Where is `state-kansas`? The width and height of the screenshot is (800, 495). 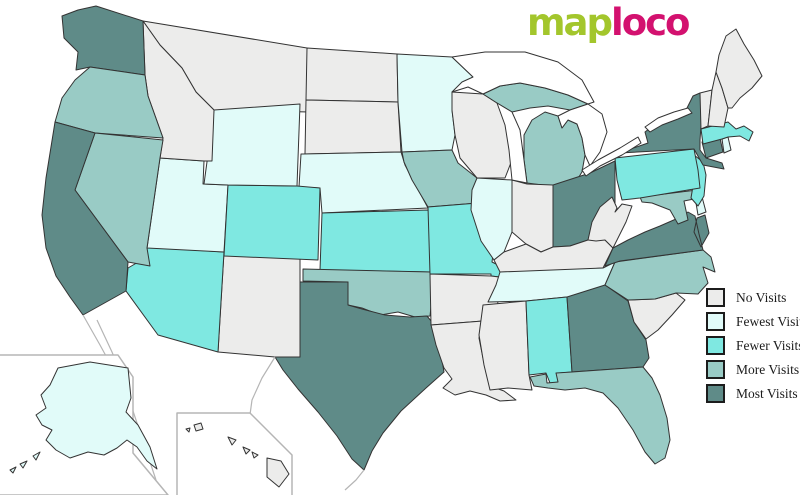 state-kansas is located at coordinates (377, 241).